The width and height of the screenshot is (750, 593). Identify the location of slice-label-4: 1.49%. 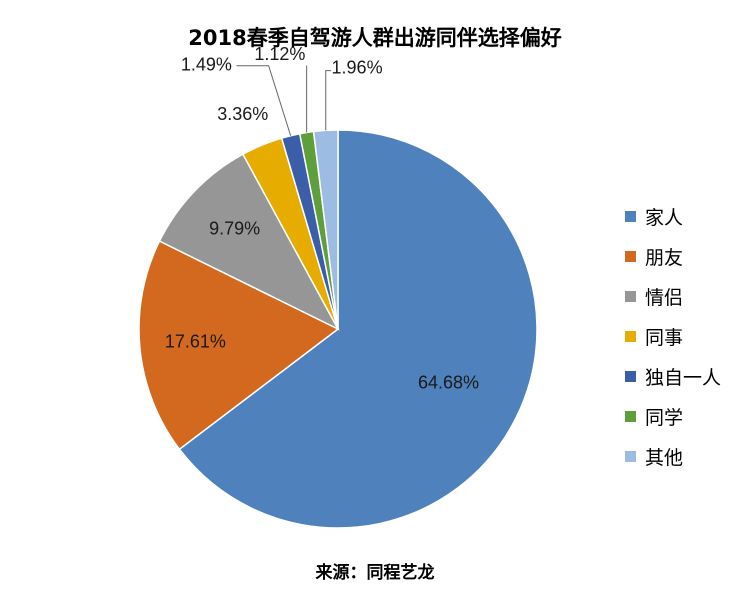
(206, 64).